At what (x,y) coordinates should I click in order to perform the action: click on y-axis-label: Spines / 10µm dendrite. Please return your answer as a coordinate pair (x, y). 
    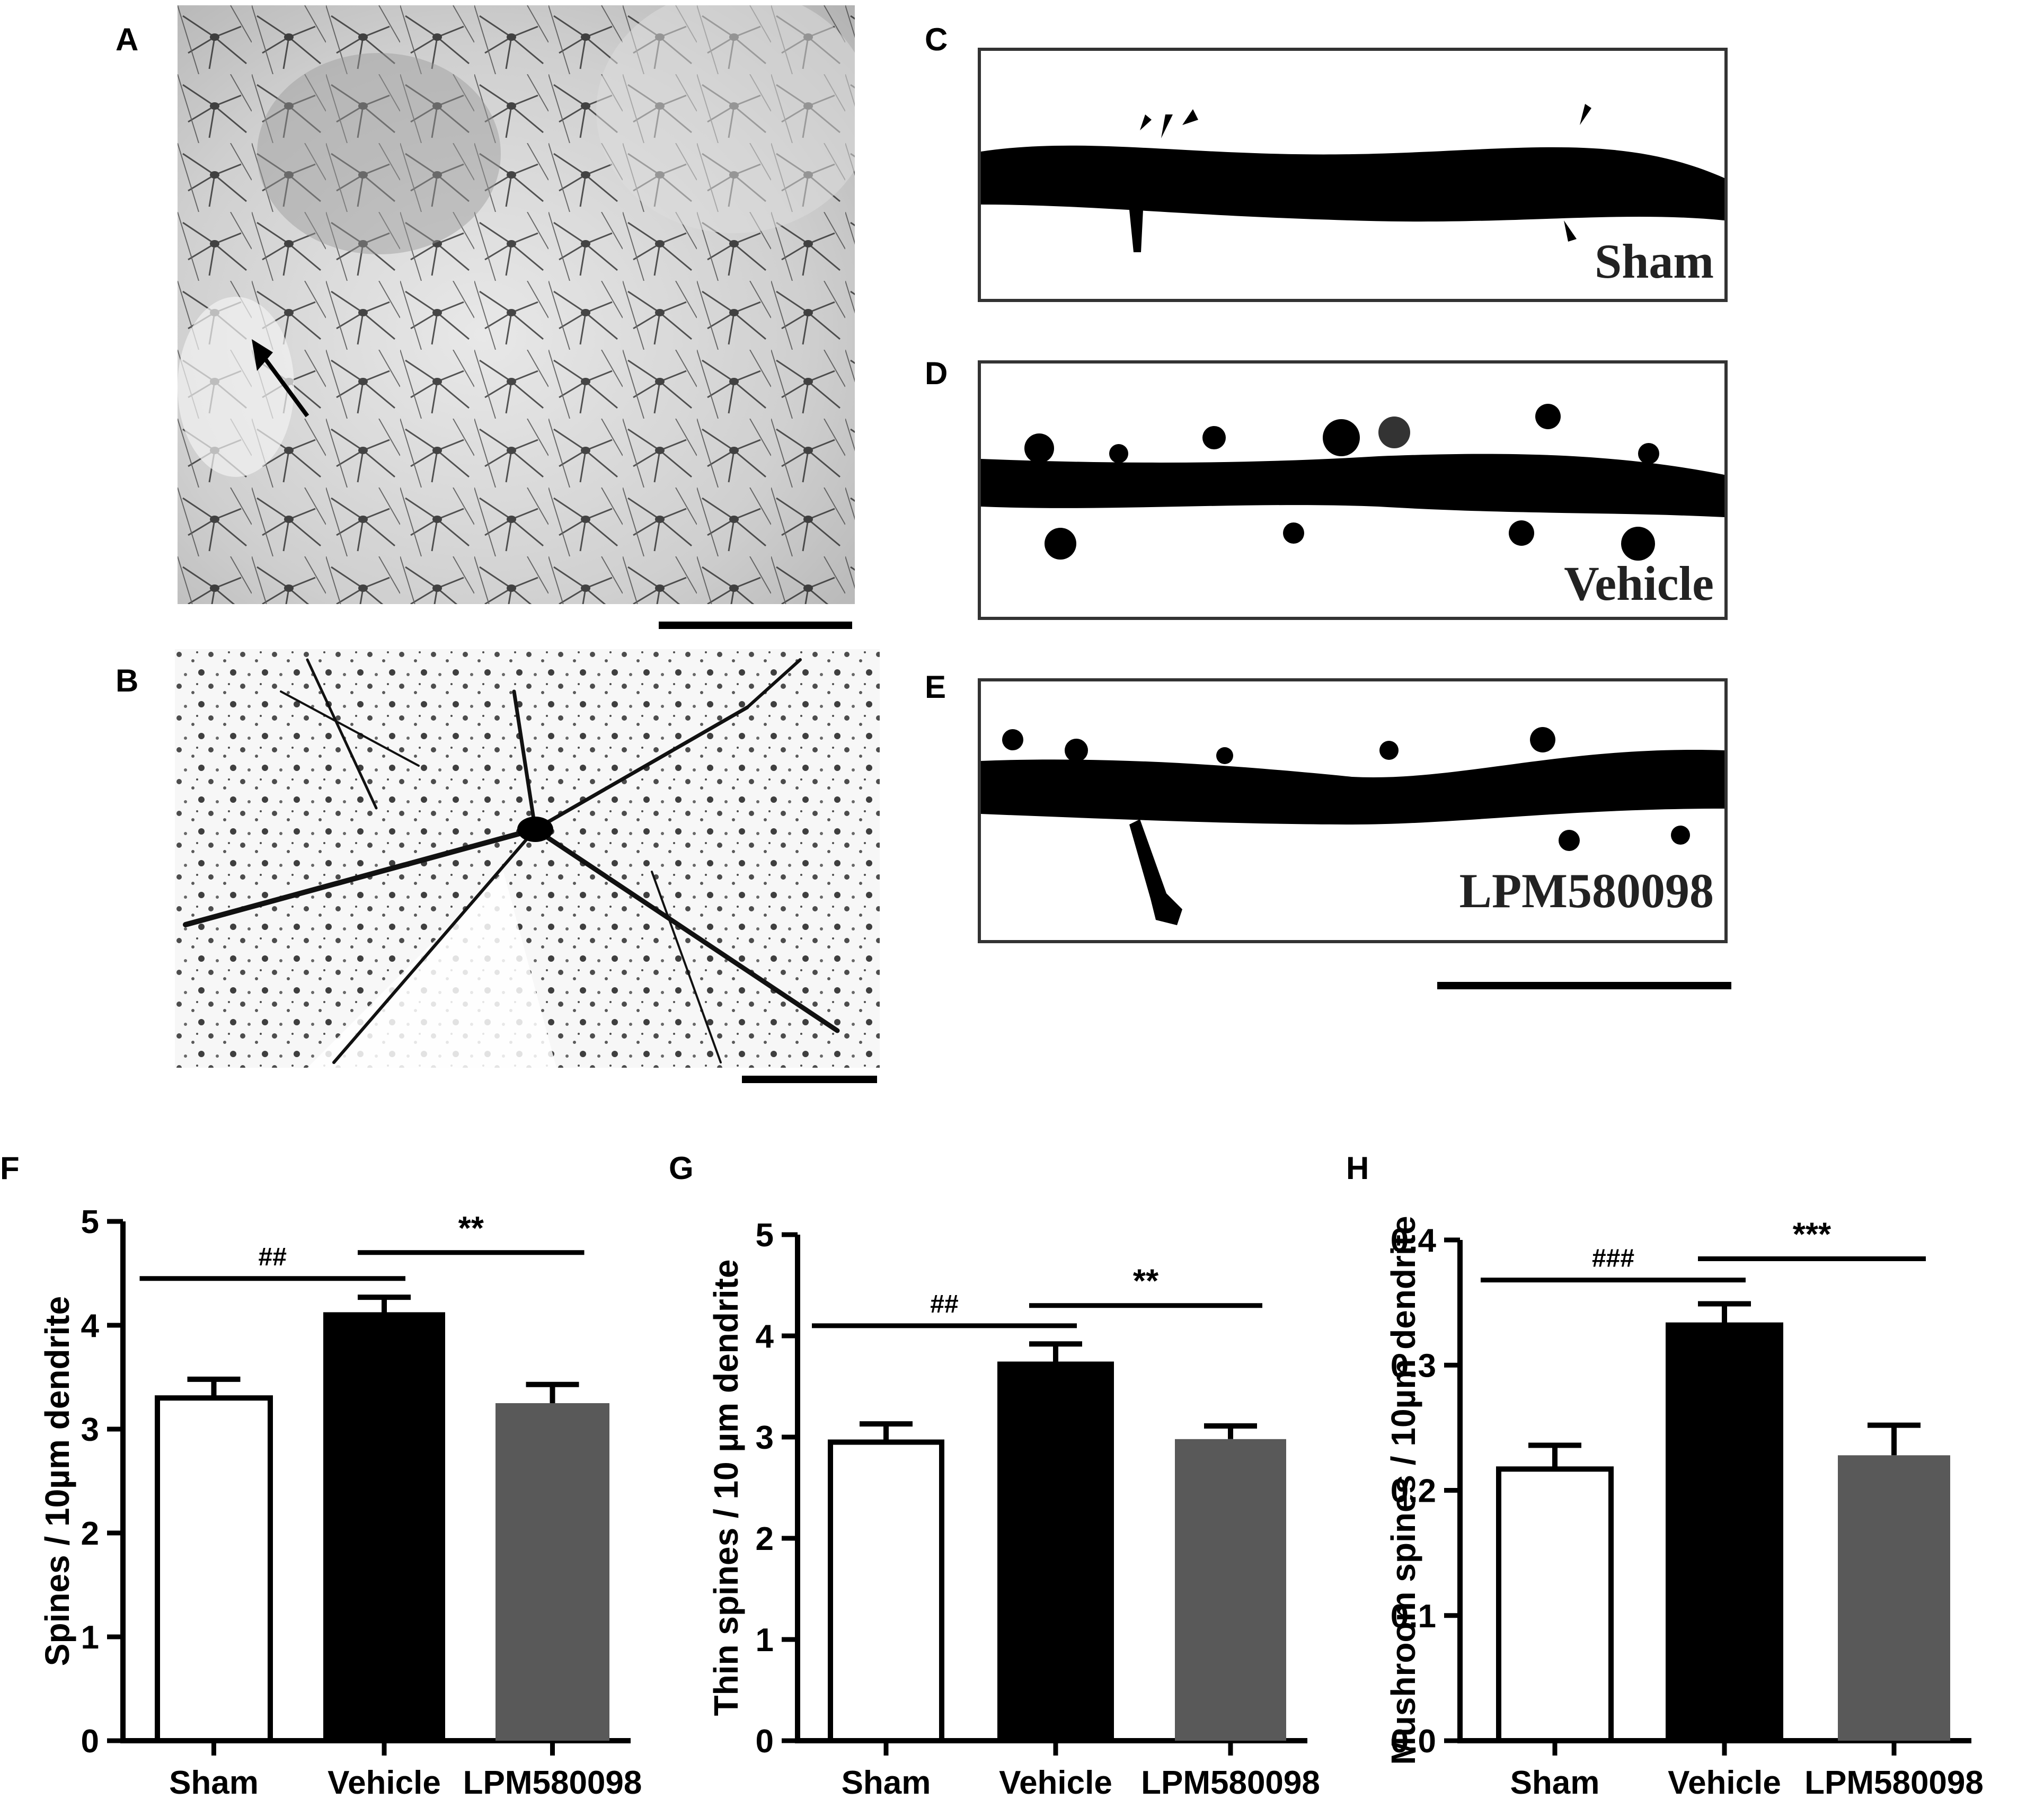
    Looking at the image, I should click on (57, 1481).